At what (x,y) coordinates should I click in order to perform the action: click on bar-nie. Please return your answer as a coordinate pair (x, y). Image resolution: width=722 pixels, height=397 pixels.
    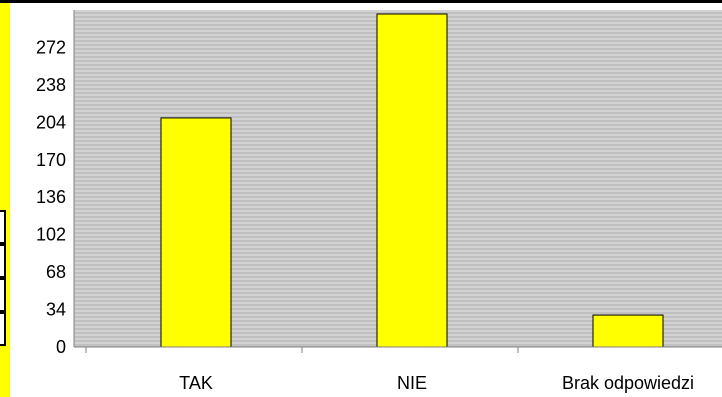
    Looking at the image, I should click on (412, 180).